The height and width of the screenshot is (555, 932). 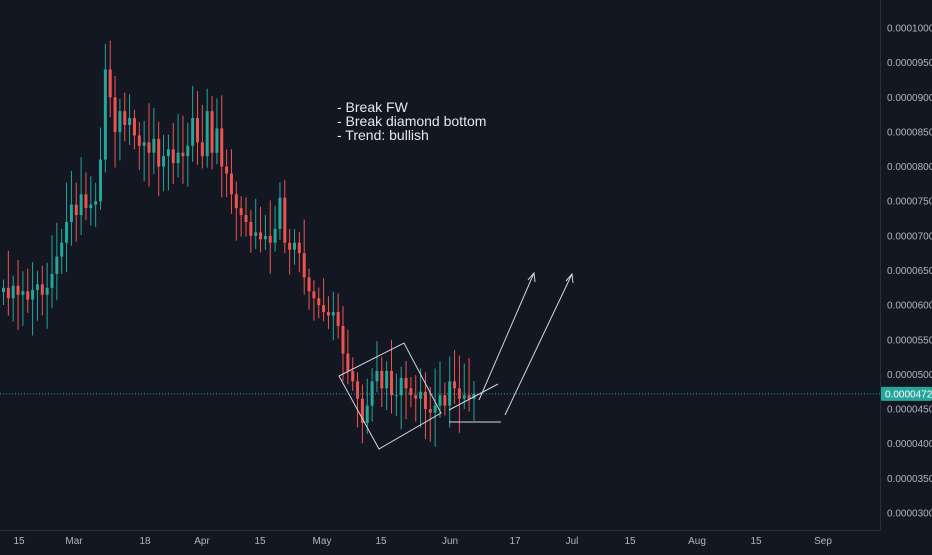 I want to click on x-tick-label: Jul, so click(x=572, y=541).